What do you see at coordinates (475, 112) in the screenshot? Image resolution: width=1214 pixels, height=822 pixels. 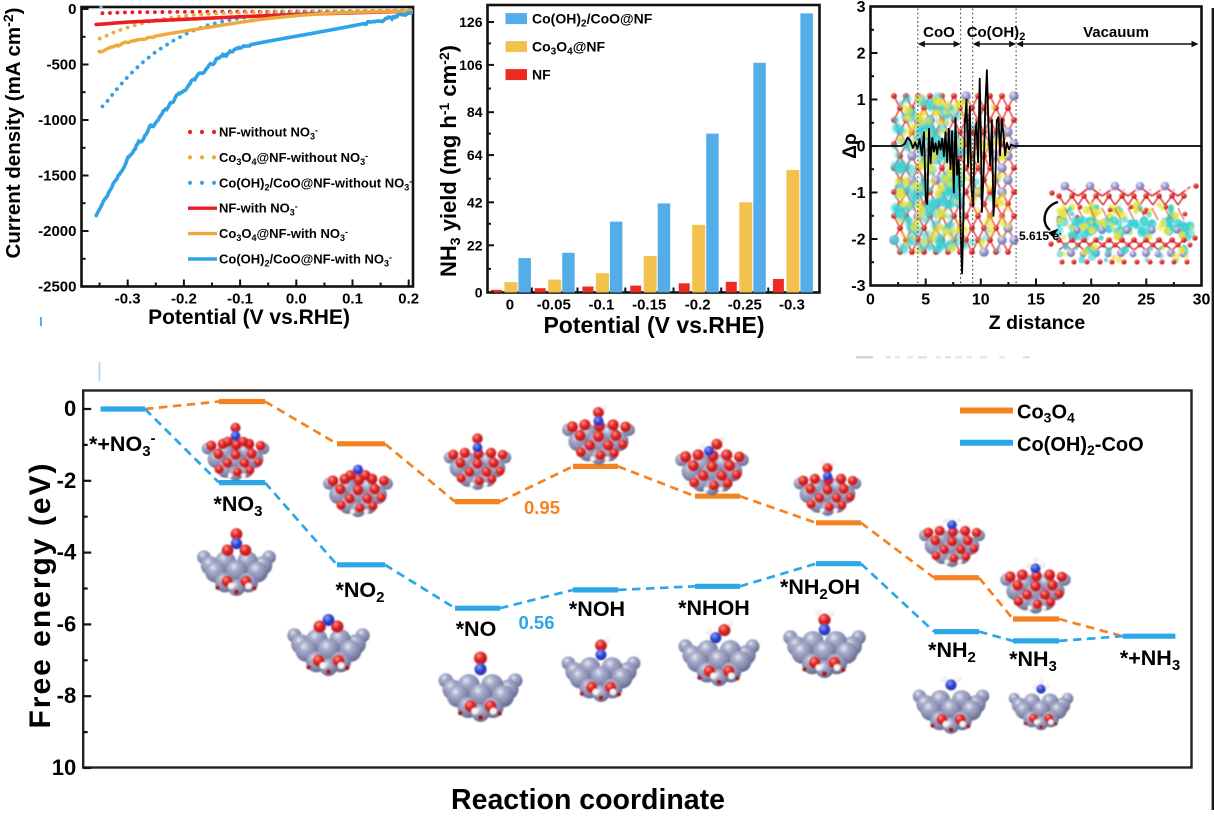 I see `svg-text: 84` at bounding box center [475, 112].